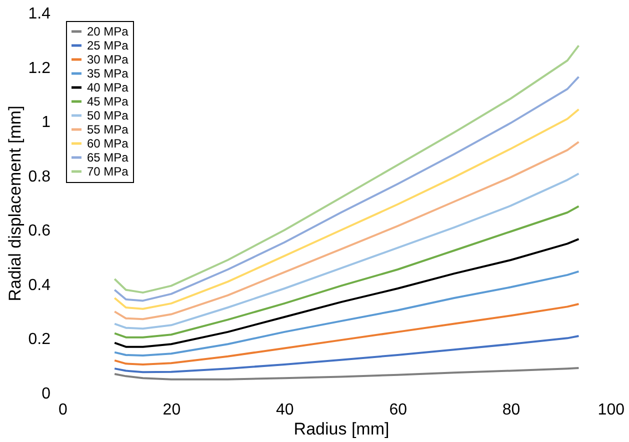  What do you see at coordinates (39, 285) in the screenshot?
I see `y-tick-label: 0.4` at bounding box center [39, 285].